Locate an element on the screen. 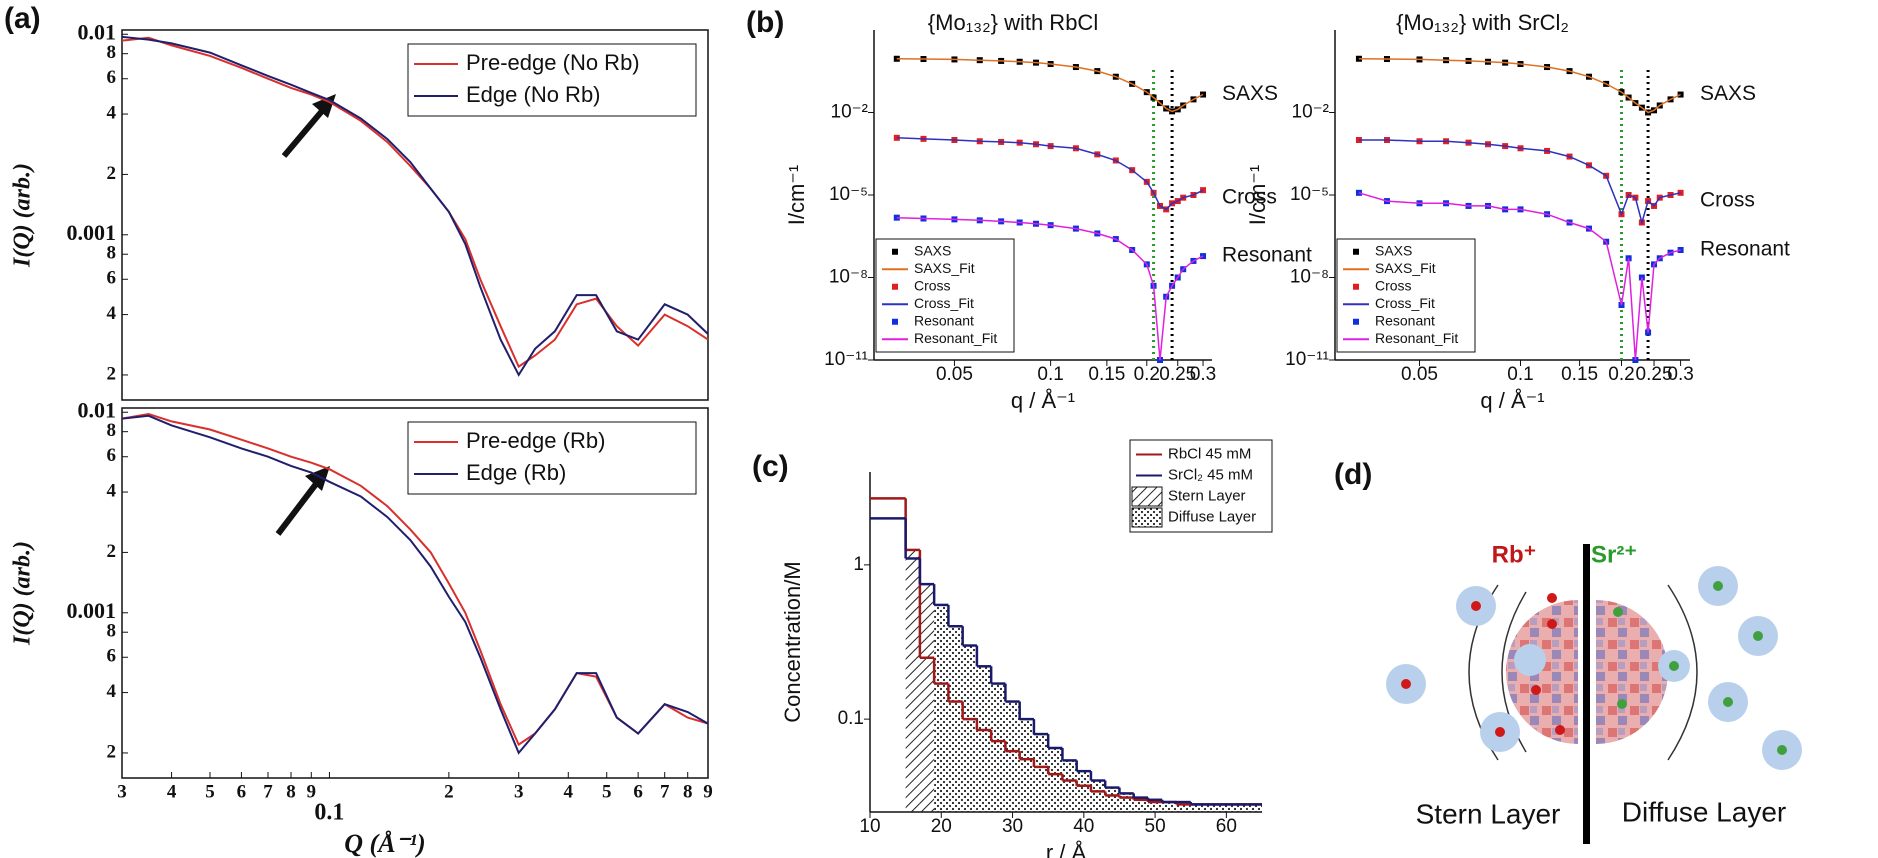  x-tick-label: 10 is located at coordinates (869, 826).